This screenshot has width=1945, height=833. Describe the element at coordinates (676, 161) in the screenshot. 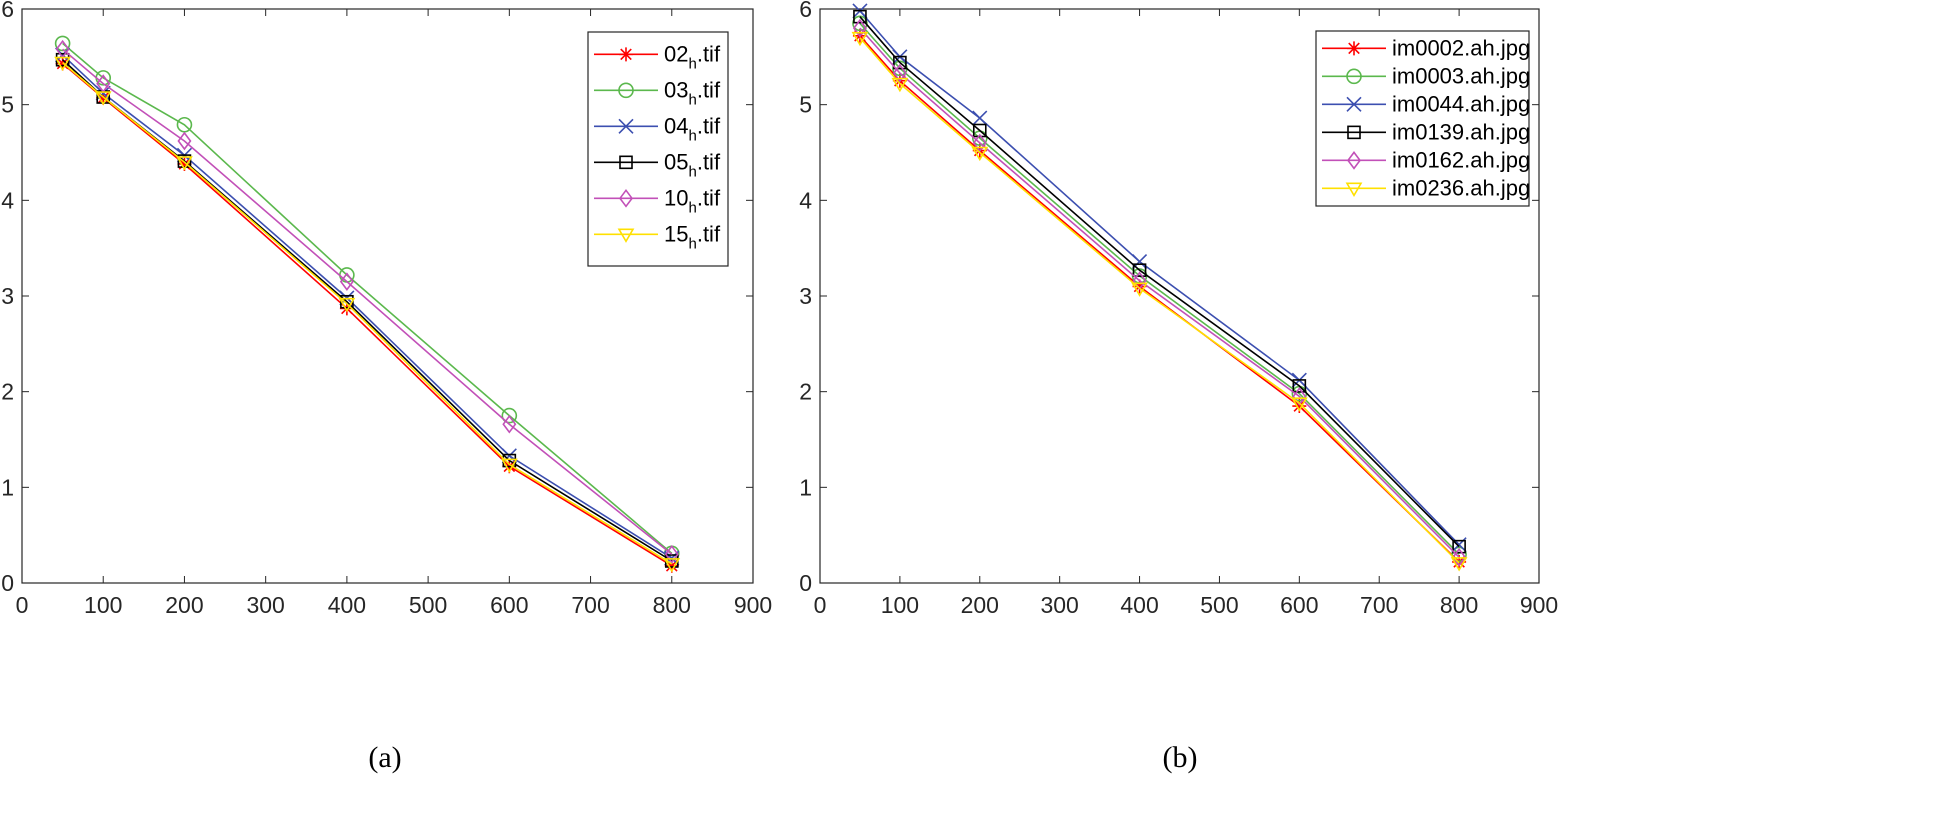

I see `legend-label-name: 05` at that location.